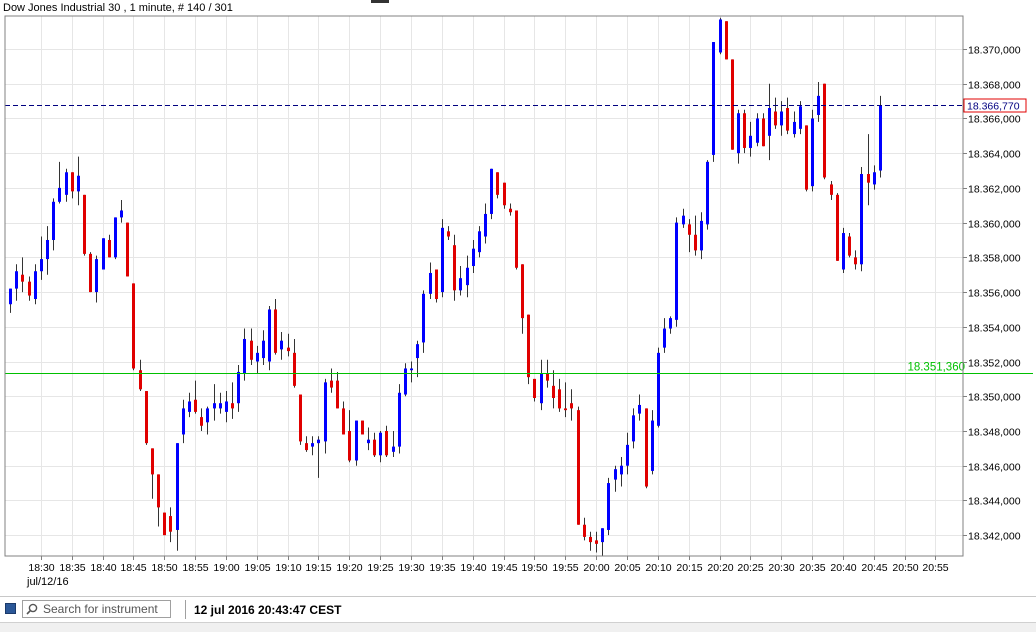 This screenshot has width=1036, height=632. I want to click on y-tick-label: 18.356,000, so click(994, 294).